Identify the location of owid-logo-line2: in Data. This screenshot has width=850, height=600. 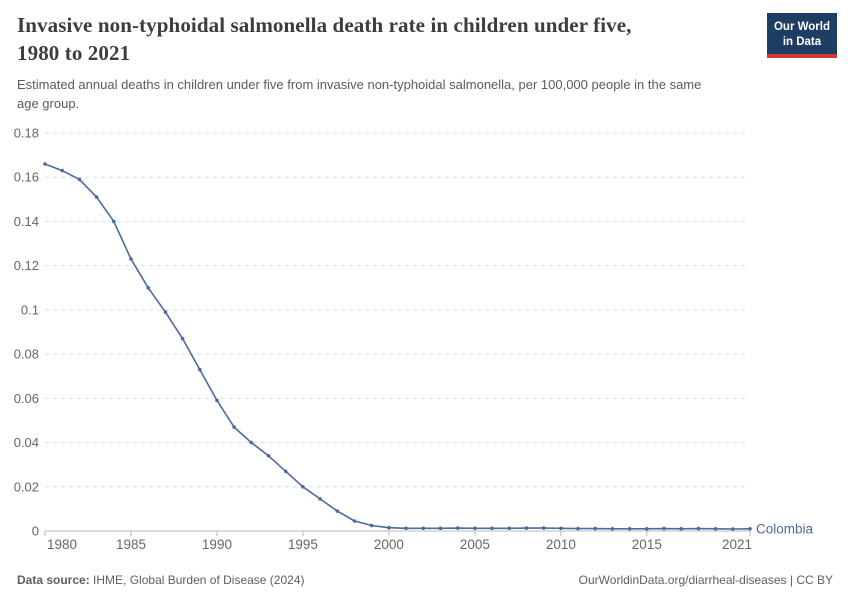
(802, 41).